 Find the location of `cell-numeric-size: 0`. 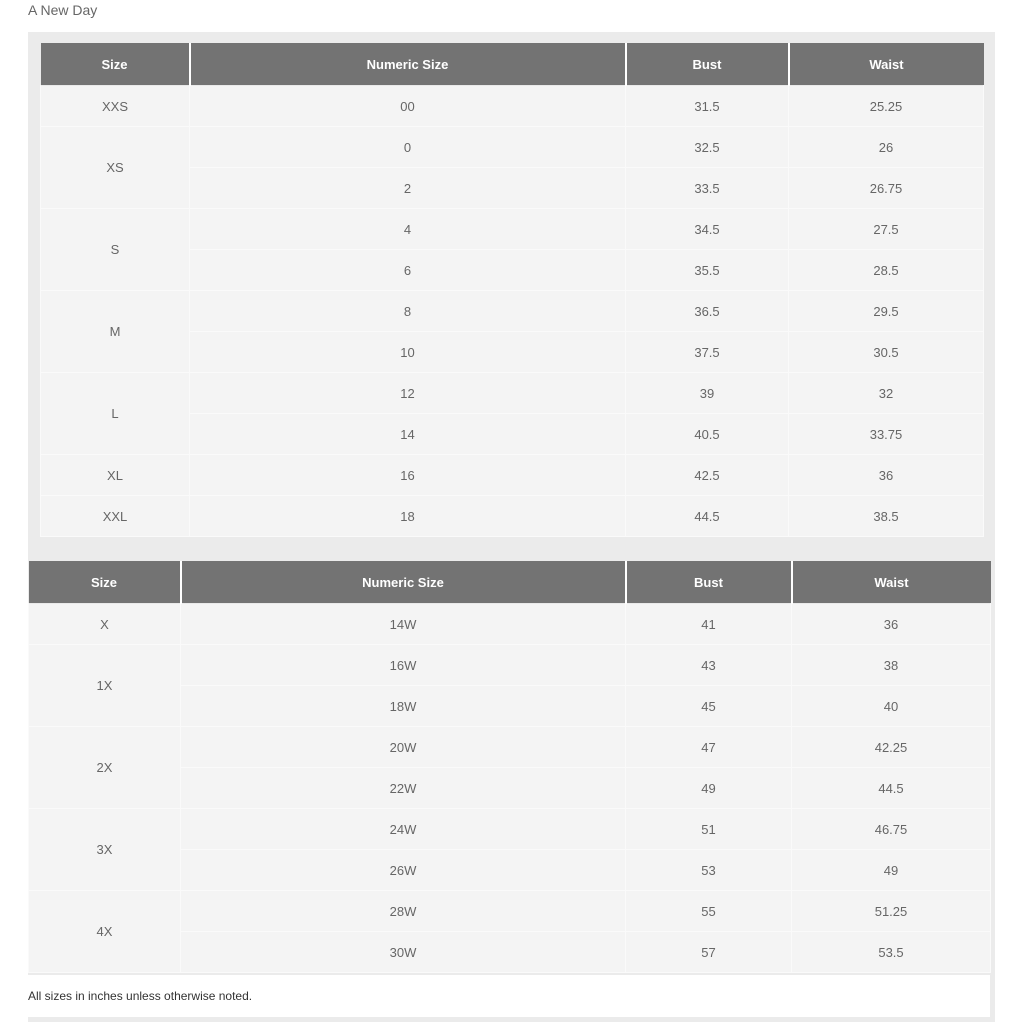

cell-numeric-size: 0 is located at coordinates (407, 147).